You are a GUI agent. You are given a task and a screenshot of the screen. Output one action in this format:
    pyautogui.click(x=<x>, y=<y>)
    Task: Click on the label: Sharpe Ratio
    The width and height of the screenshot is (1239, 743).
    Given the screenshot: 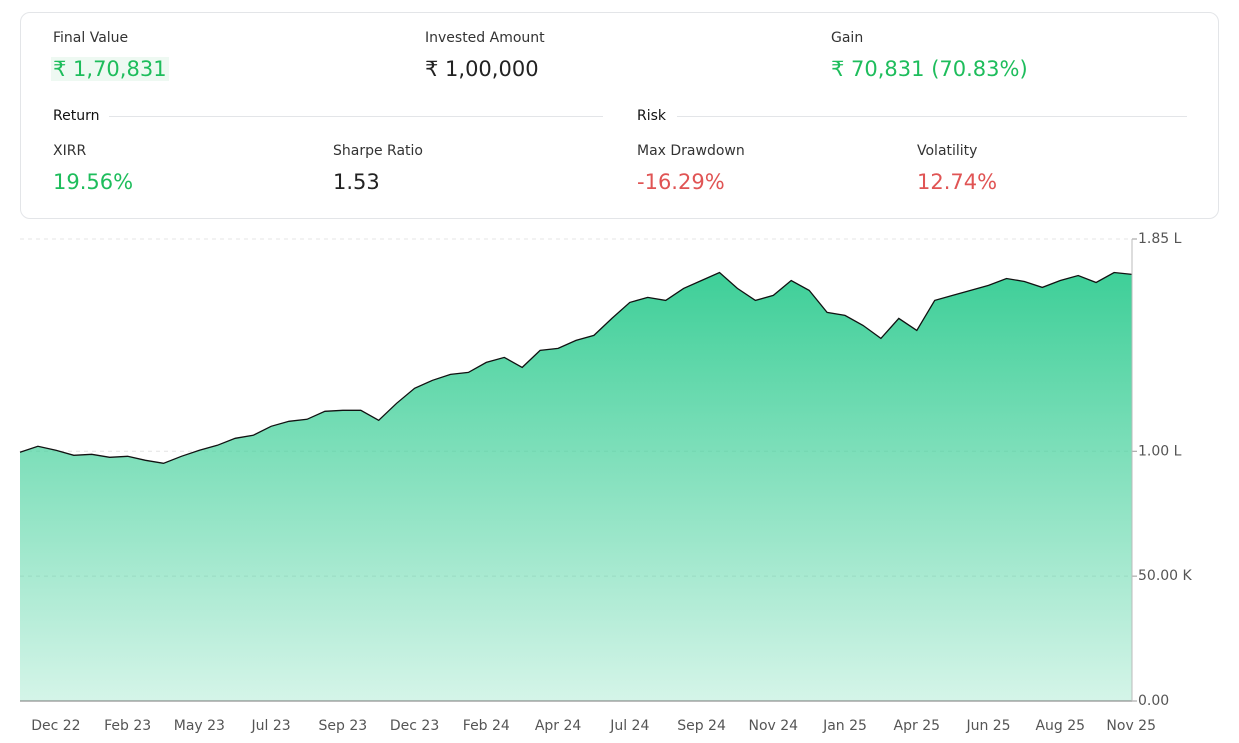 What is the action you would take?
    pyautogui.click(x=378, y=151)
    